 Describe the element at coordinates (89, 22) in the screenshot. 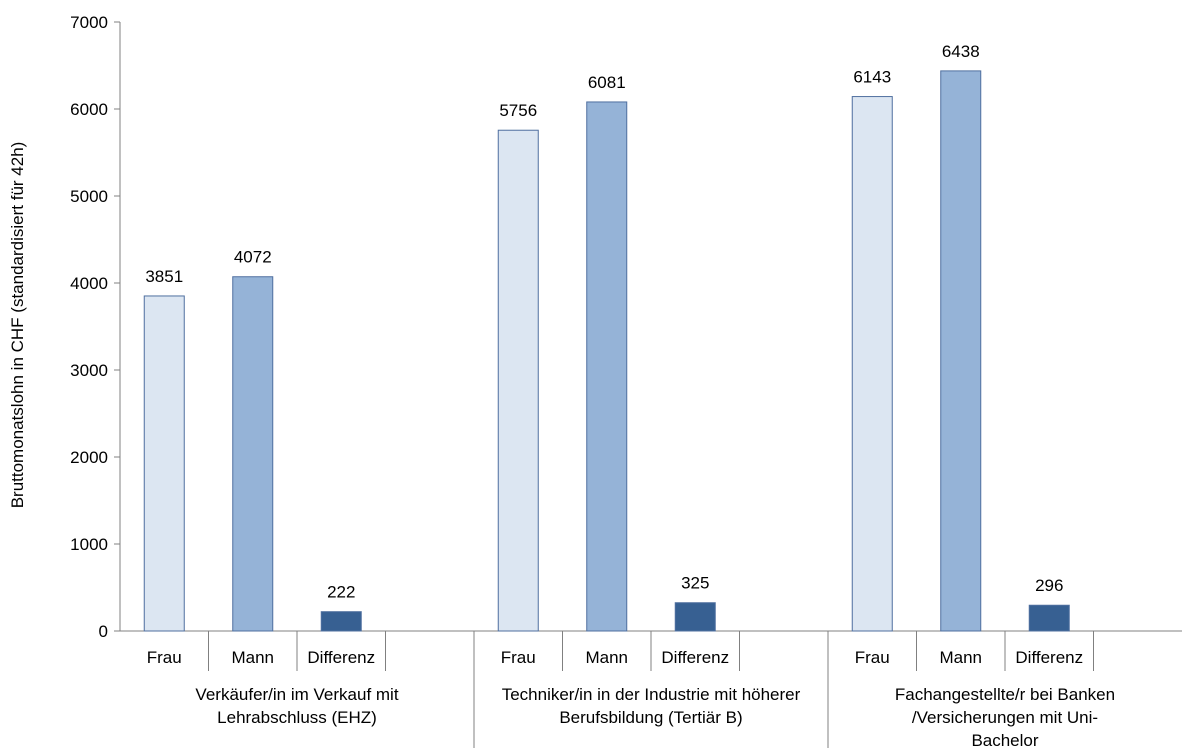

I see `y-tick-label: 7000` at that location.